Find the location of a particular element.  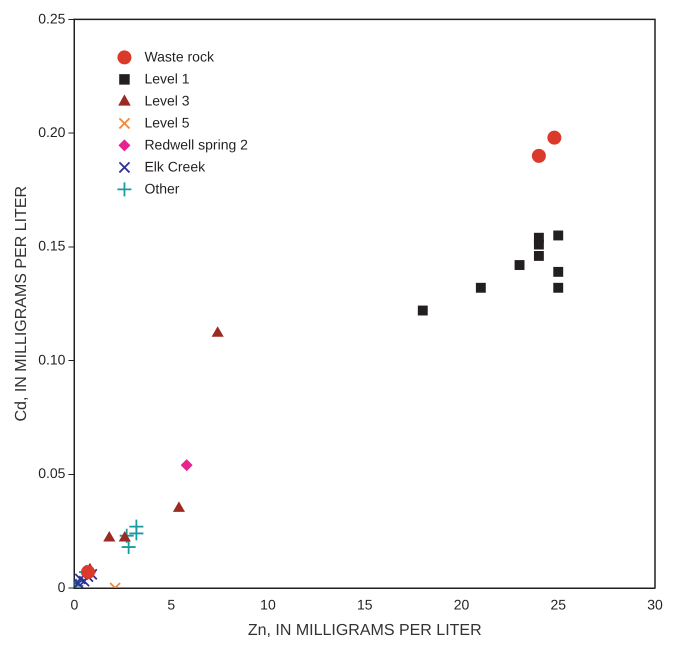

x-tick-label: 15 is located at coordinates (364, 604).